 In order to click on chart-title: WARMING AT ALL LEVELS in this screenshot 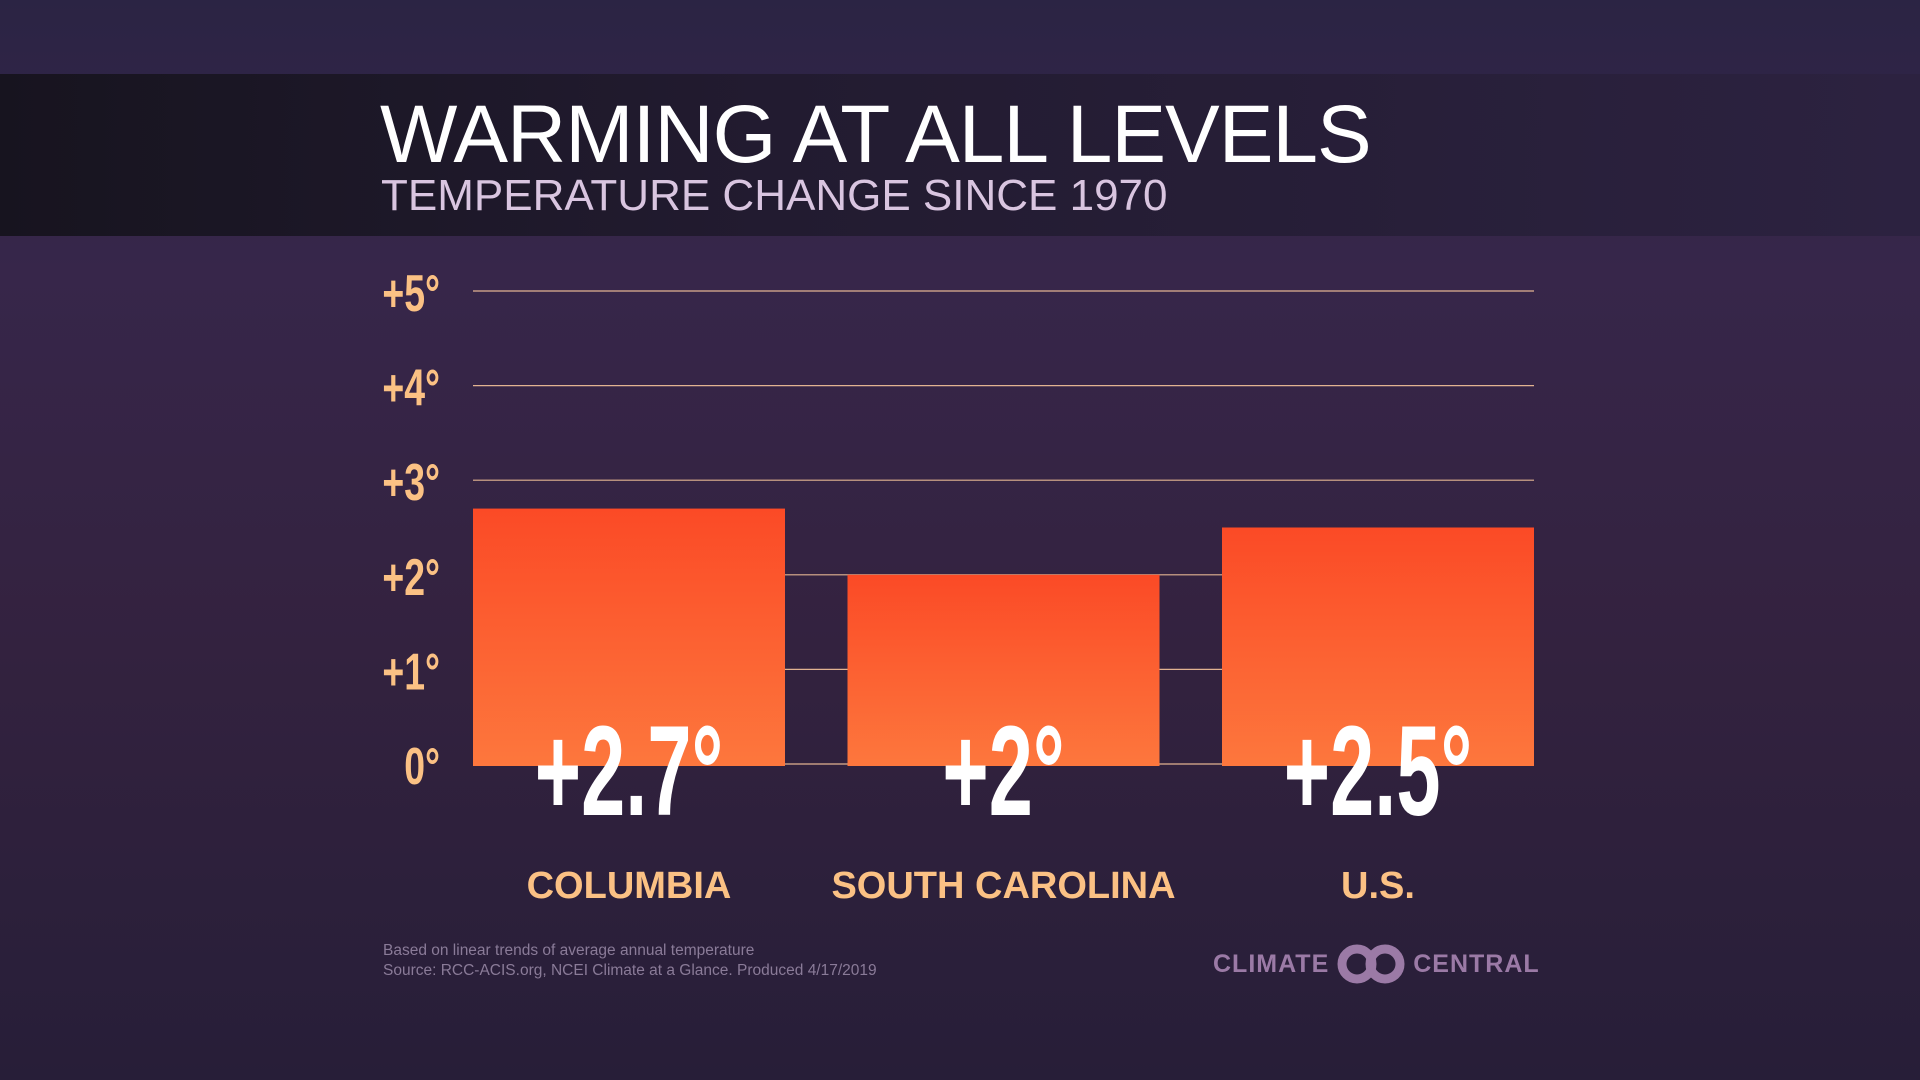, I will do `click(876, 134)`.